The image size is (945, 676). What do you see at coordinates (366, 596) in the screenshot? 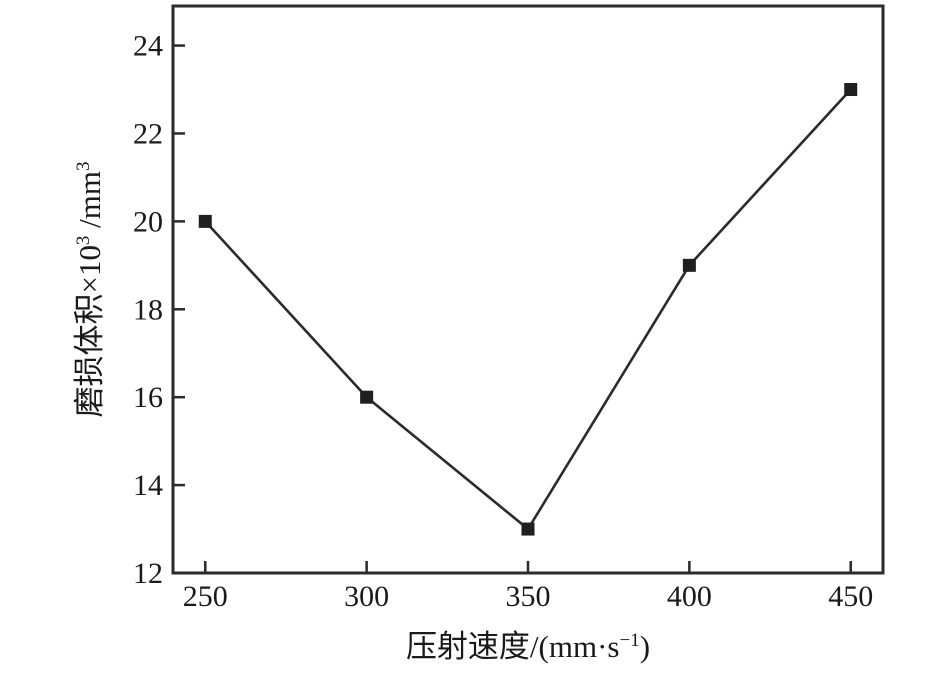
I see `x-tick-label: 300` at bounding box center [366, 596].